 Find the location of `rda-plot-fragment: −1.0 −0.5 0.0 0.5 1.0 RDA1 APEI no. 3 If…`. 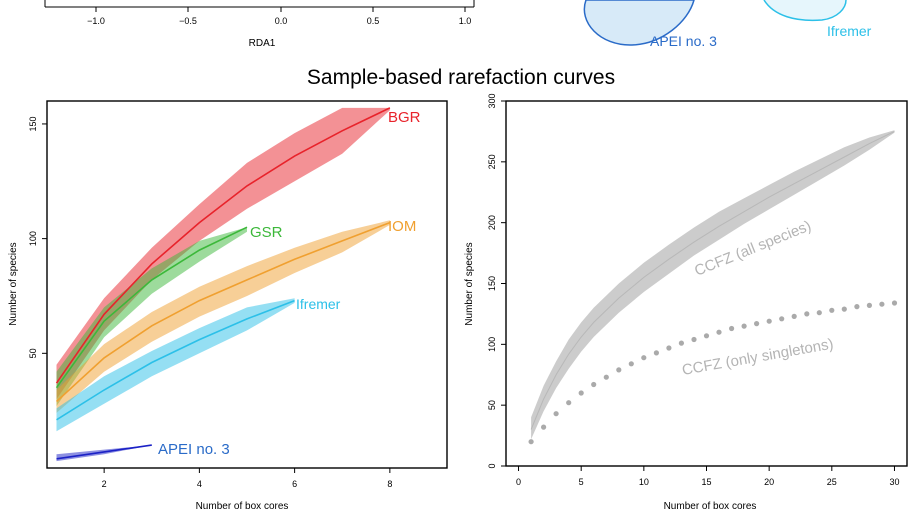

rda-plot-fragment: −1.0 −0.5 0.0 0.5 1.0 RDA1 APEI no. 3 If… is located at coordinates (458, 24).